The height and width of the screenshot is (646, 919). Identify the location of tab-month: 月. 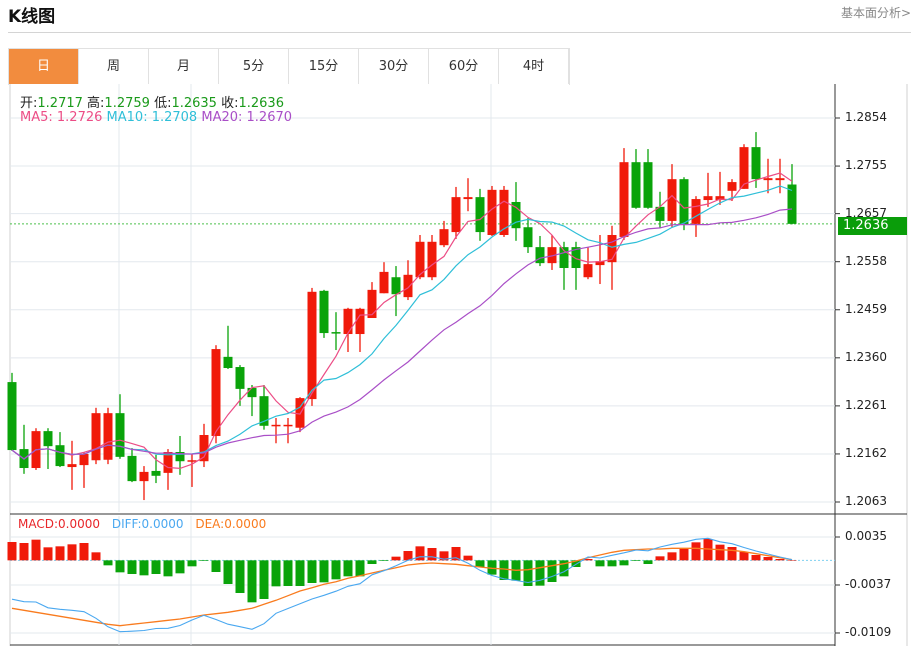
(184, 66).